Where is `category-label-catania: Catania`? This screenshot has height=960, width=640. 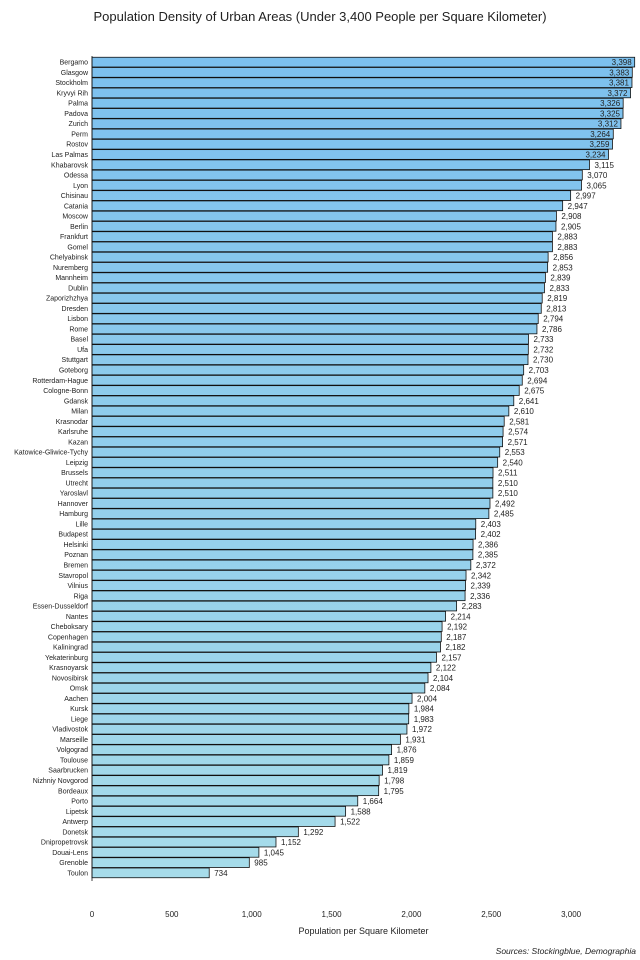
category-label-catania: Catania is located at coordinates (76, 206).